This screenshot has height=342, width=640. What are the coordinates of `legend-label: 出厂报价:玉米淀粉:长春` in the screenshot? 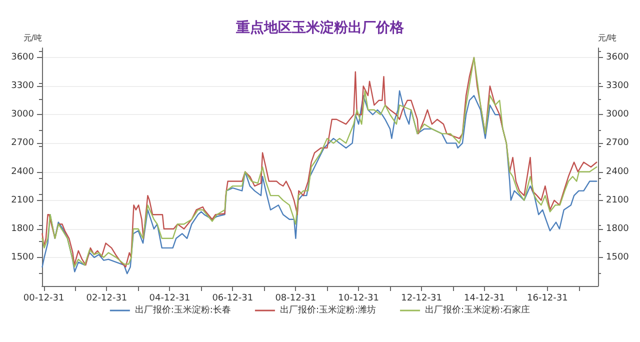 It's located at (182, 310).